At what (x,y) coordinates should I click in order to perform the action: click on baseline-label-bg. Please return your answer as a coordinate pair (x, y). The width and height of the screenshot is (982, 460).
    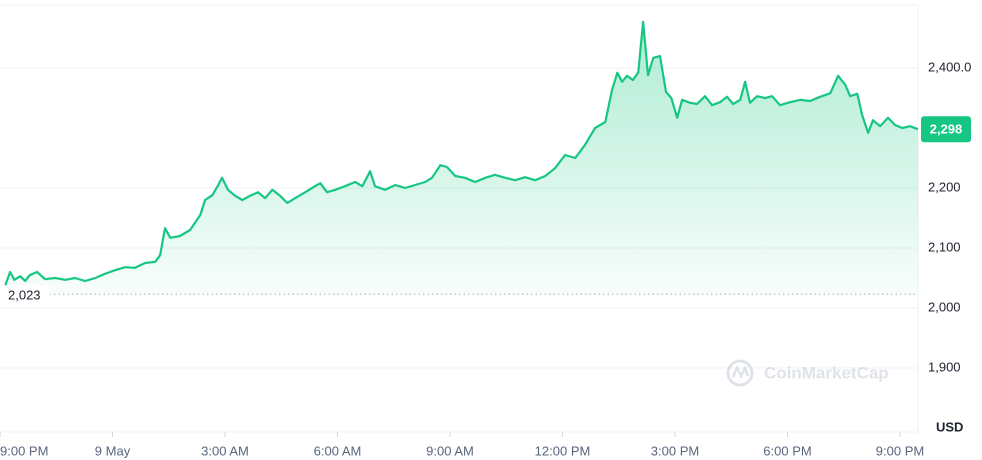
    Looking at the image, I should click on (25, 294).